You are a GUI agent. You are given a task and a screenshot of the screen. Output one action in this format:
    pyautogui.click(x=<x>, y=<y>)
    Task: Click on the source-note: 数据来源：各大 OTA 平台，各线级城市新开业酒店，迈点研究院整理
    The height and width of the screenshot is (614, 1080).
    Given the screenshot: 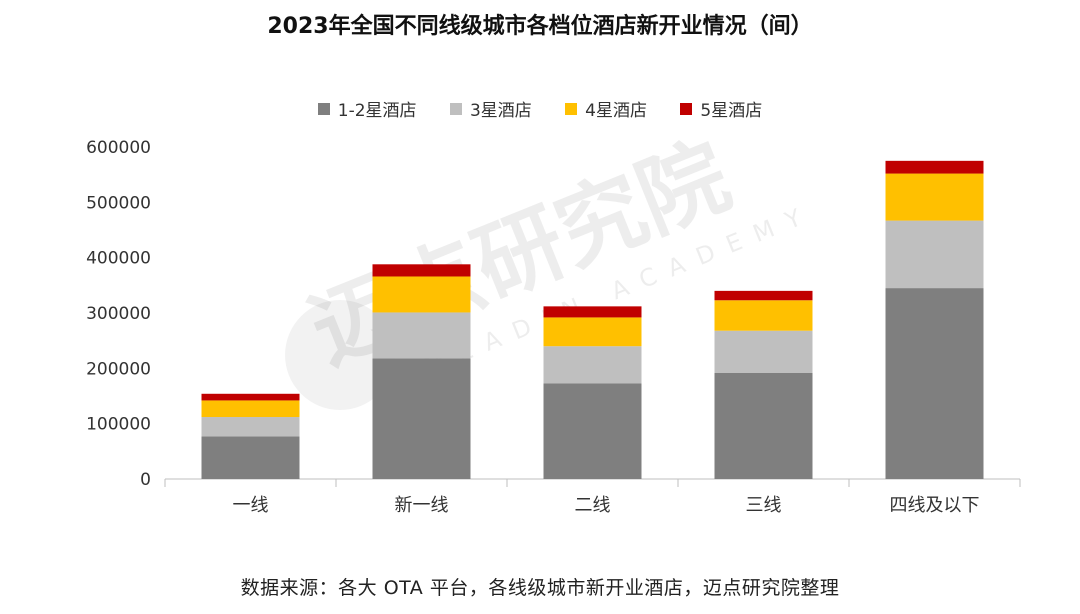 What is the action you would take?
    pyautogui.click(x=540, y=588)
    